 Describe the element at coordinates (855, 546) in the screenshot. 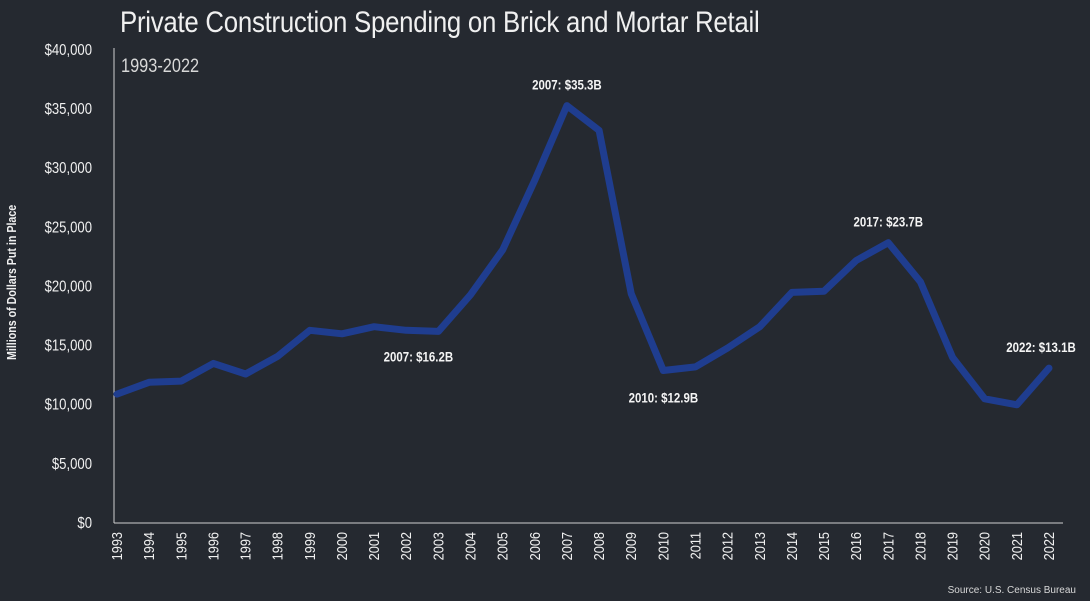

I see `x-tick-label: 2016` at that location.